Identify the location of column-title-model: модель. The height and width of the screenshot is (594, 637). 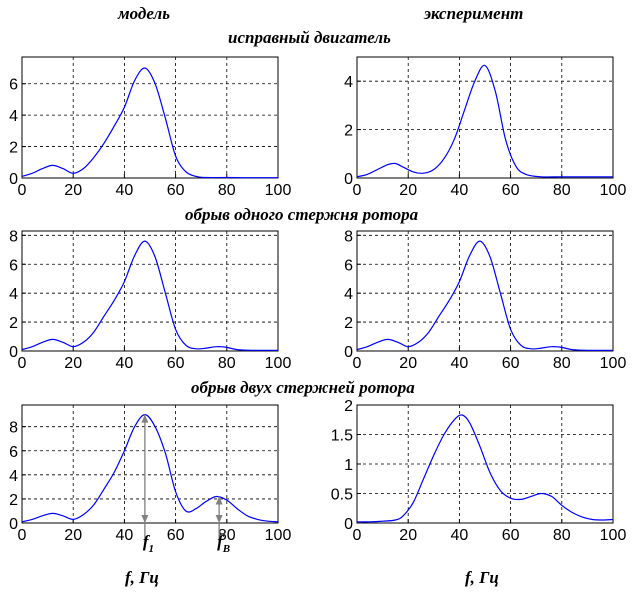
(144, 13).